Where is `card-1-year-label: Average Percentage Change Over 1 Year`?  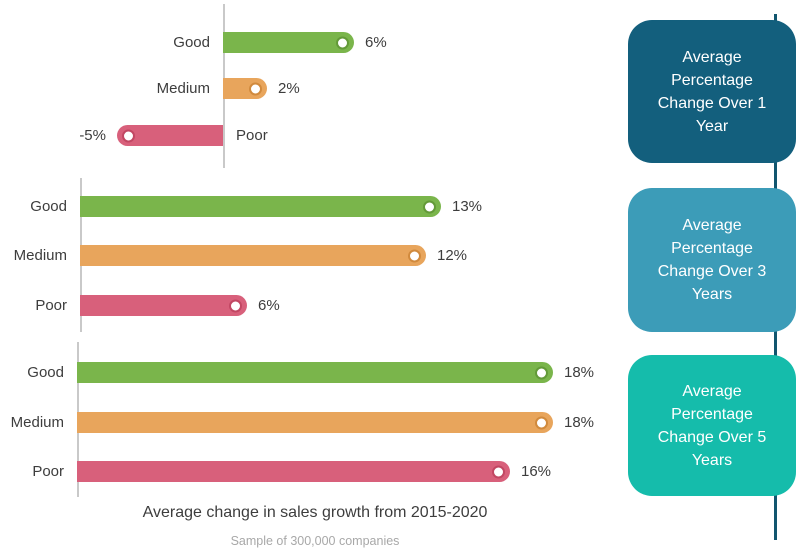 card-1-year-label: Average Percentage Change Over 1 Year is located at coordinates (712, 91).